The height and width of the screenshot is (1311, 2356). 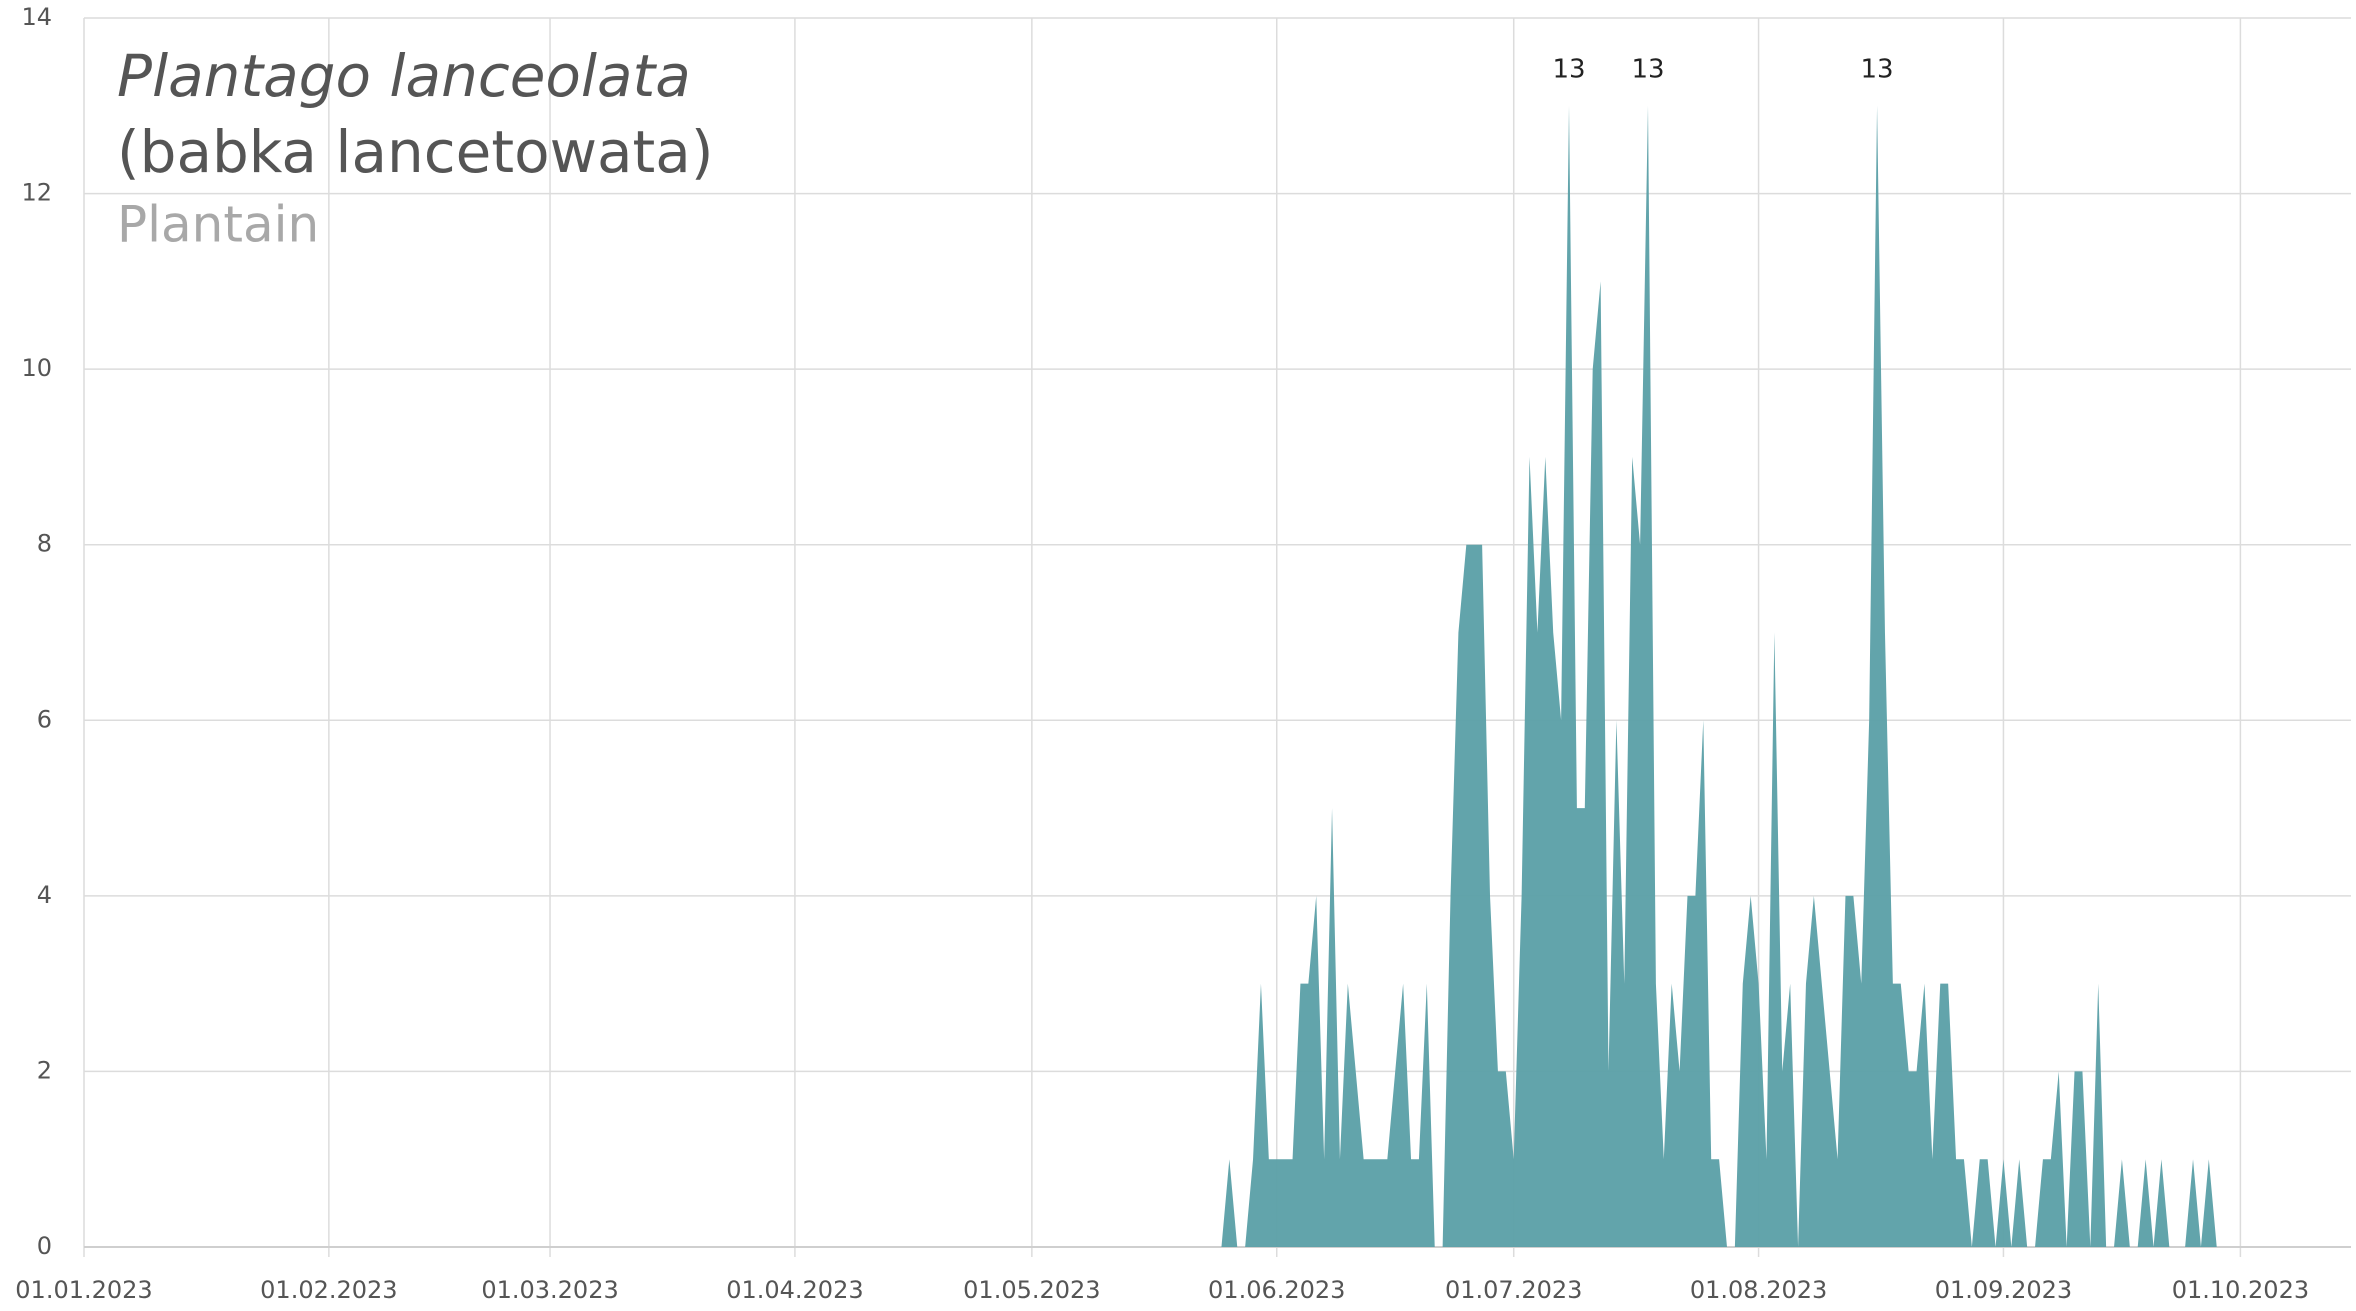 I want to click on x-tick-label: 01.06.2023, so click(x=1276, y=1290).